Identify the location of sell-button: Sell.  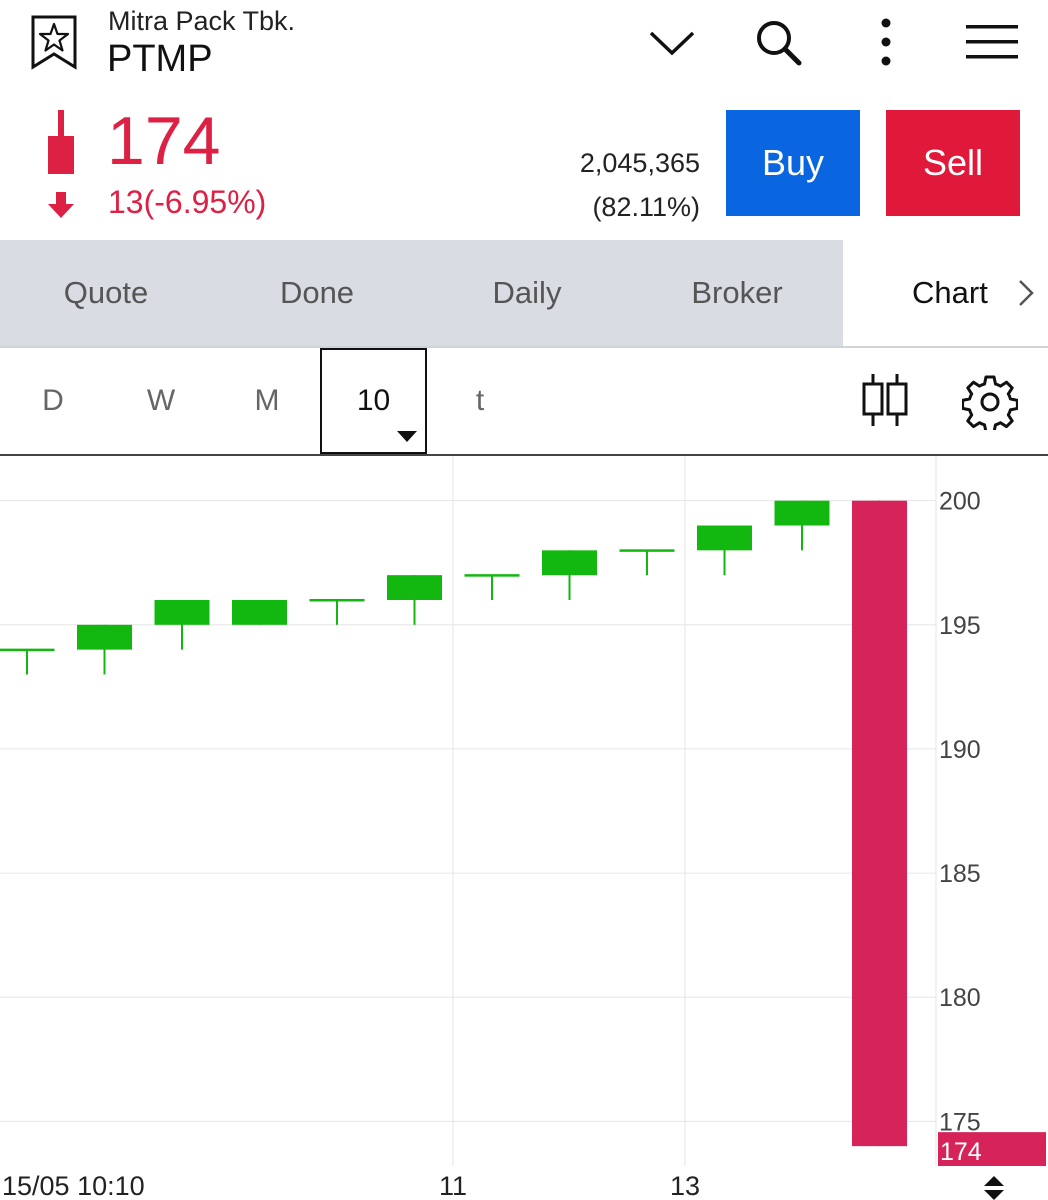
(953, 163).